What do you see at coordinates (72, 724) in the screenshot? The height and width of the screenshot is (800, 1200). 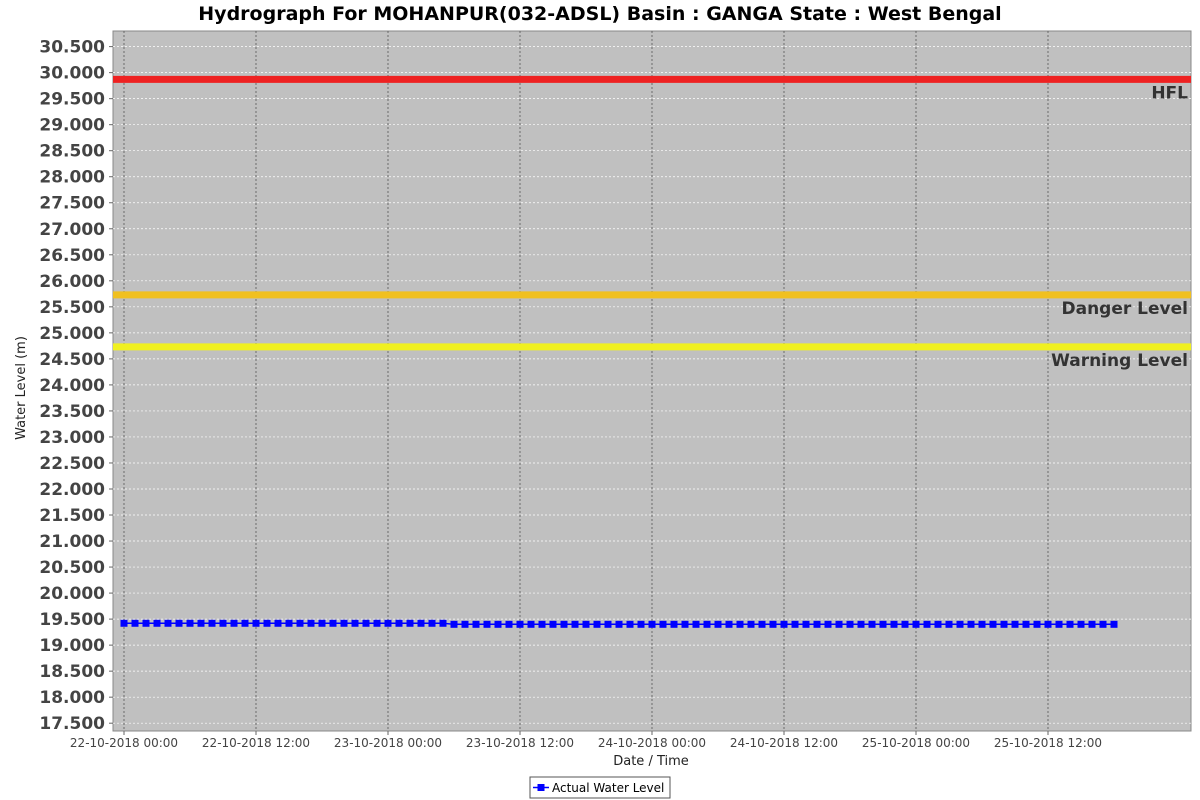 I see `y-tick-label: 17.500` at bounding box center [72, 724].